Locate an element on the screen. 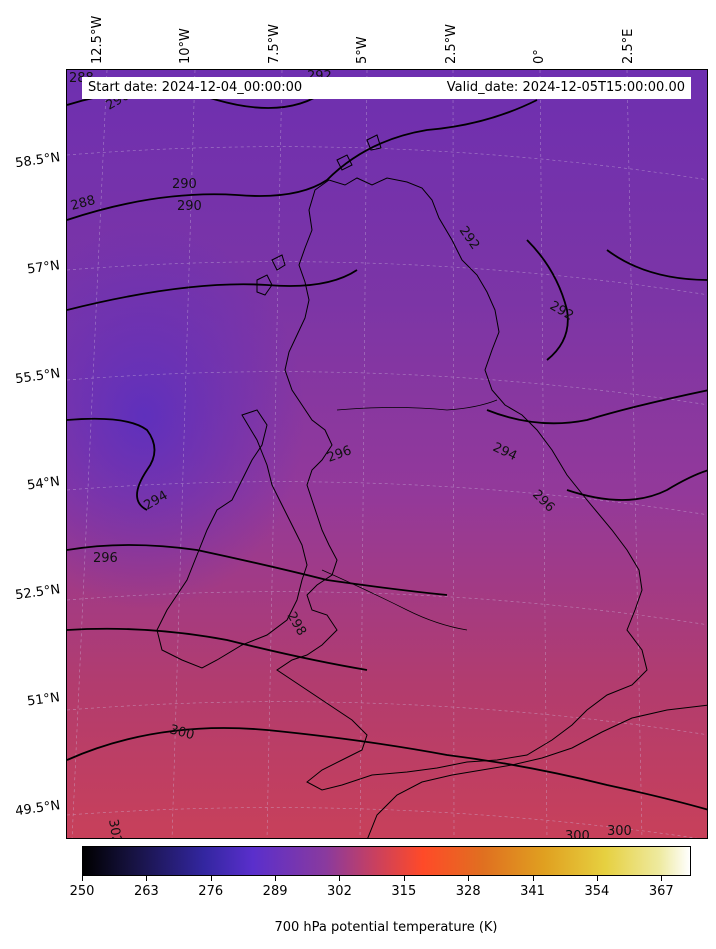 The image size is (716, 949). colorbar-tick-label: 302 is located at coordinates (339, 891).